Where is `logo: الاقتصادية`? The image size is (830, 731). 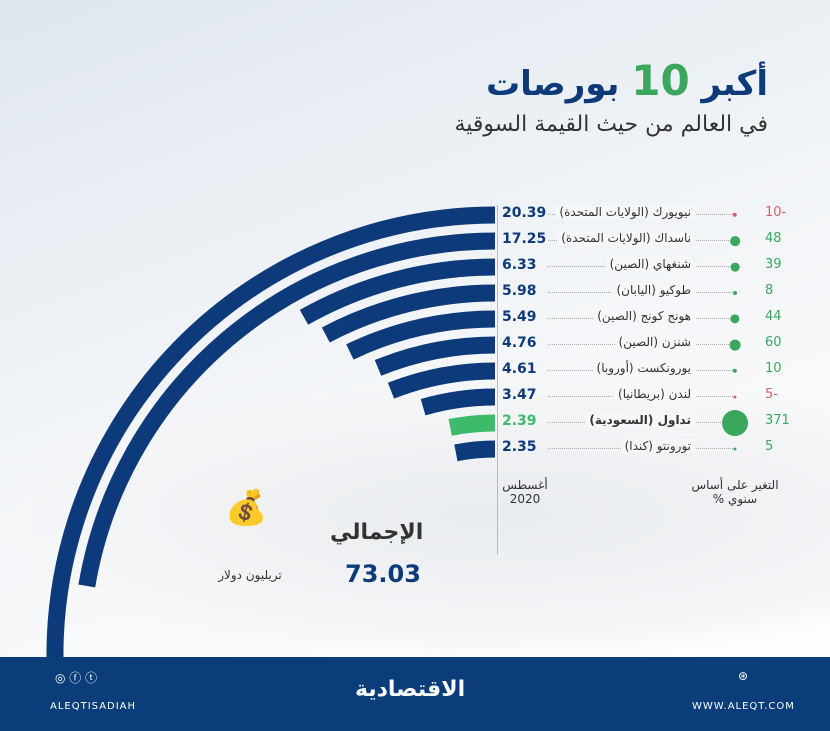 logo: الاقتصادية is located at coordinates (410, 689).